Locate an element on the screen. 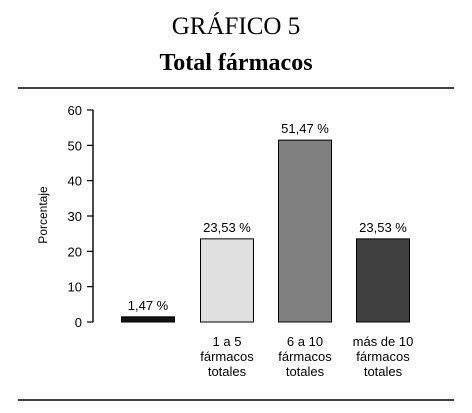 The width and height of the screenshot is (472, 413). y-tick-label: 60 is located at coordinates (75, 110).